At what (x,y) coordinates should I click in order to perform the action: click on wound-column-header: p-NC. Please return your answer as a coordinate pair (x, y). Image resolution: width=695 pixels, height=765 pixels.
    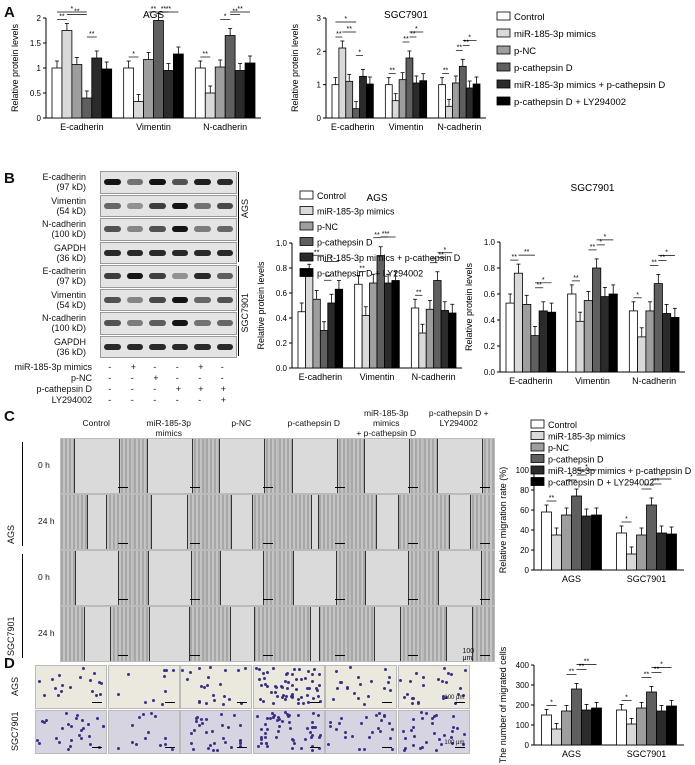
    Looking at the image, I should click on (241, 423).